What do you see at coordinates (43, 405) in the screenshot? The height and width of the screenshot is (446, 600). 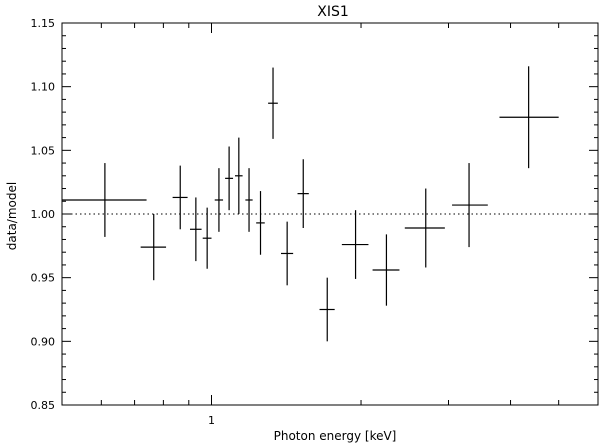 I see `y-tick-label: 0.85` at bounding box center [43, 405].